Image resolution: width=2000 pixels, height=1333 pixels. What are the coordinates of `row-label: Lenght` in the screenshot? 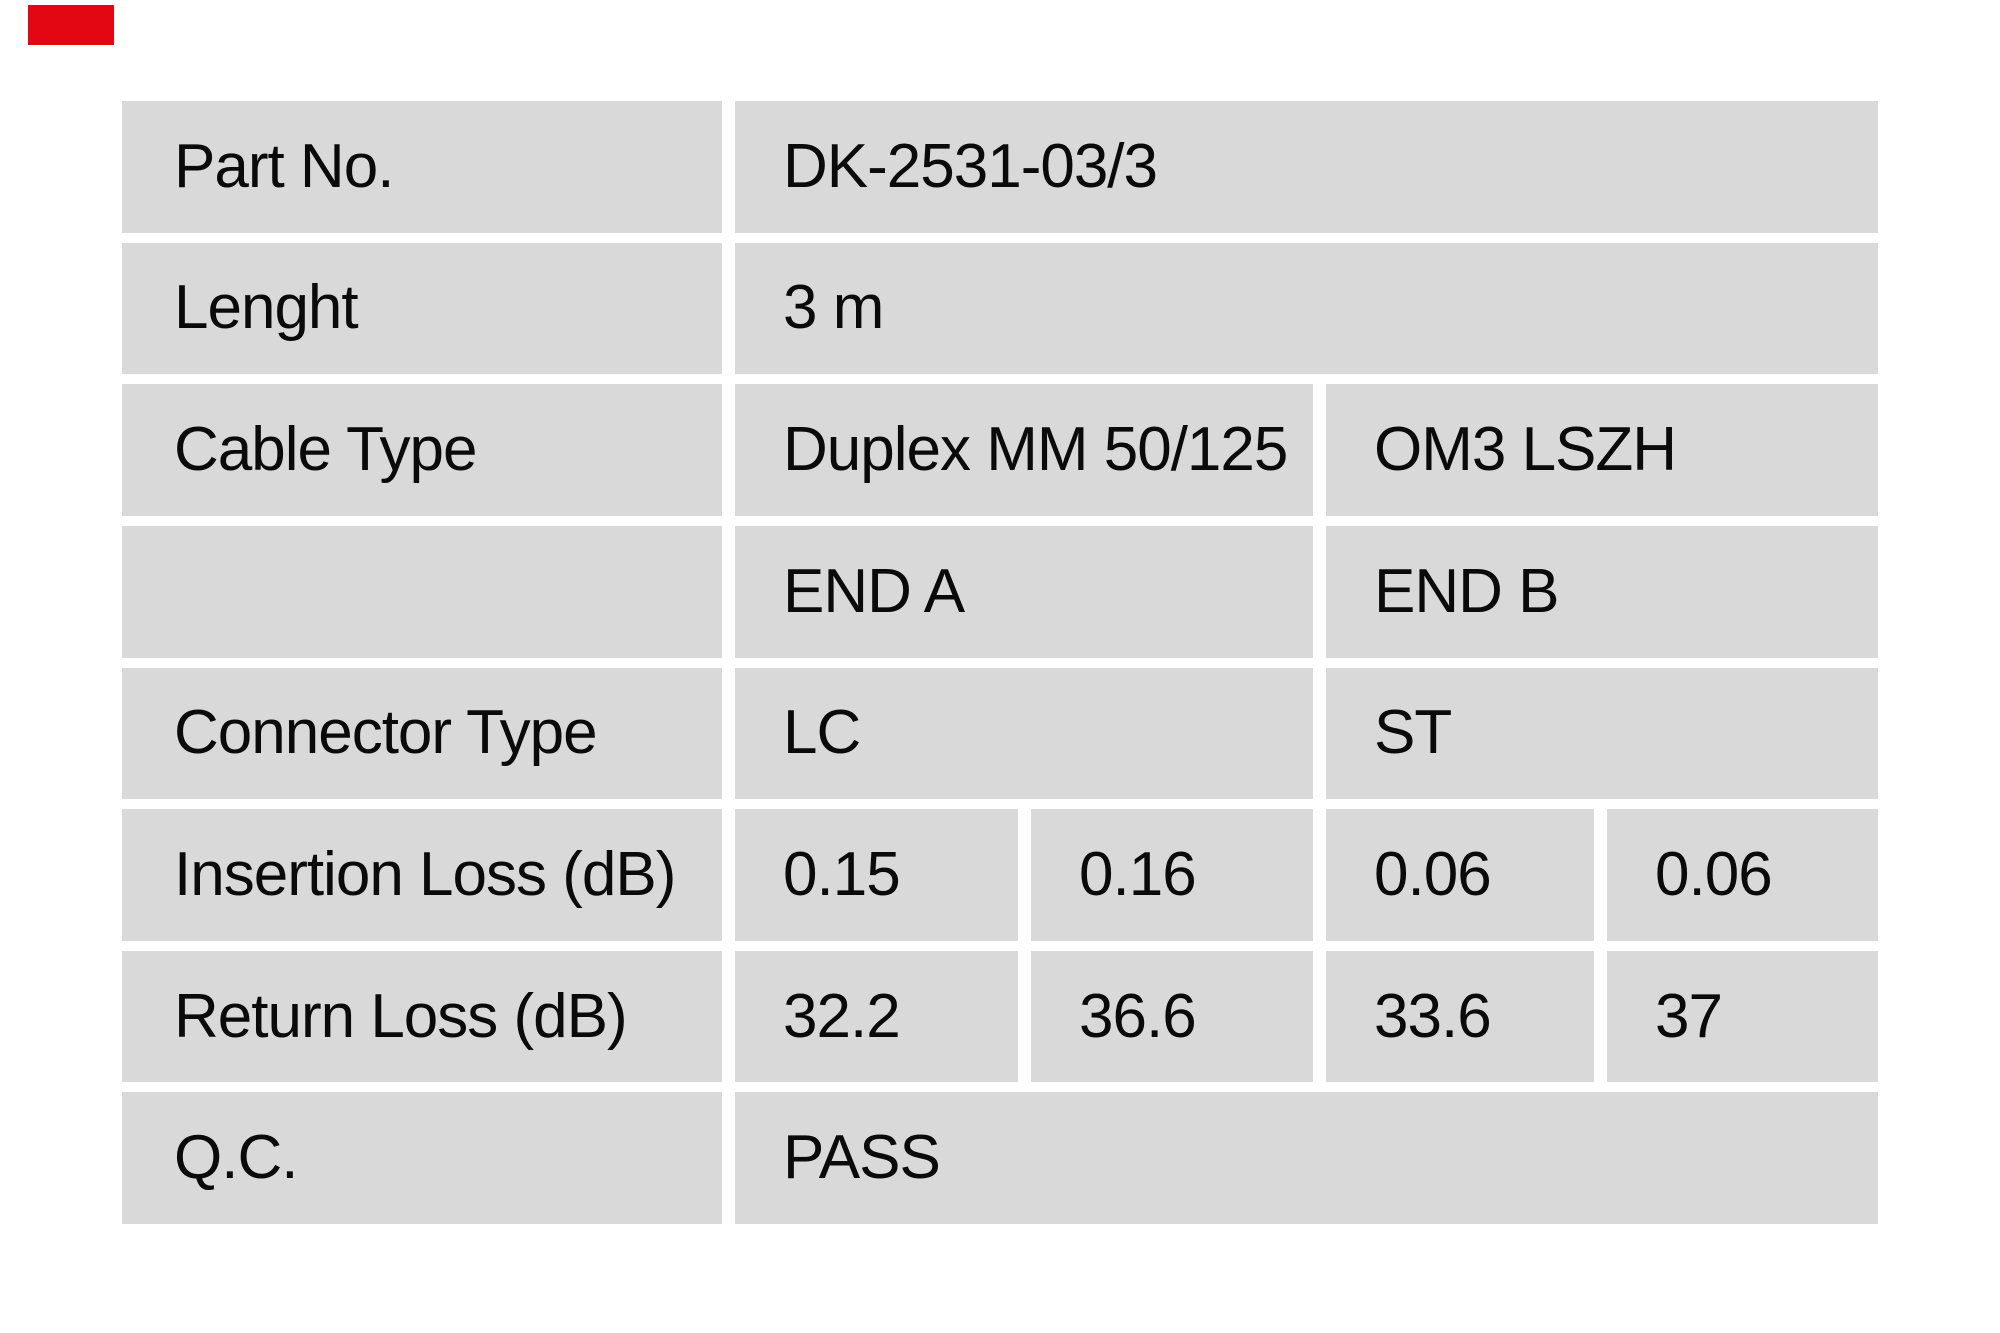 It's located at (422, 308).